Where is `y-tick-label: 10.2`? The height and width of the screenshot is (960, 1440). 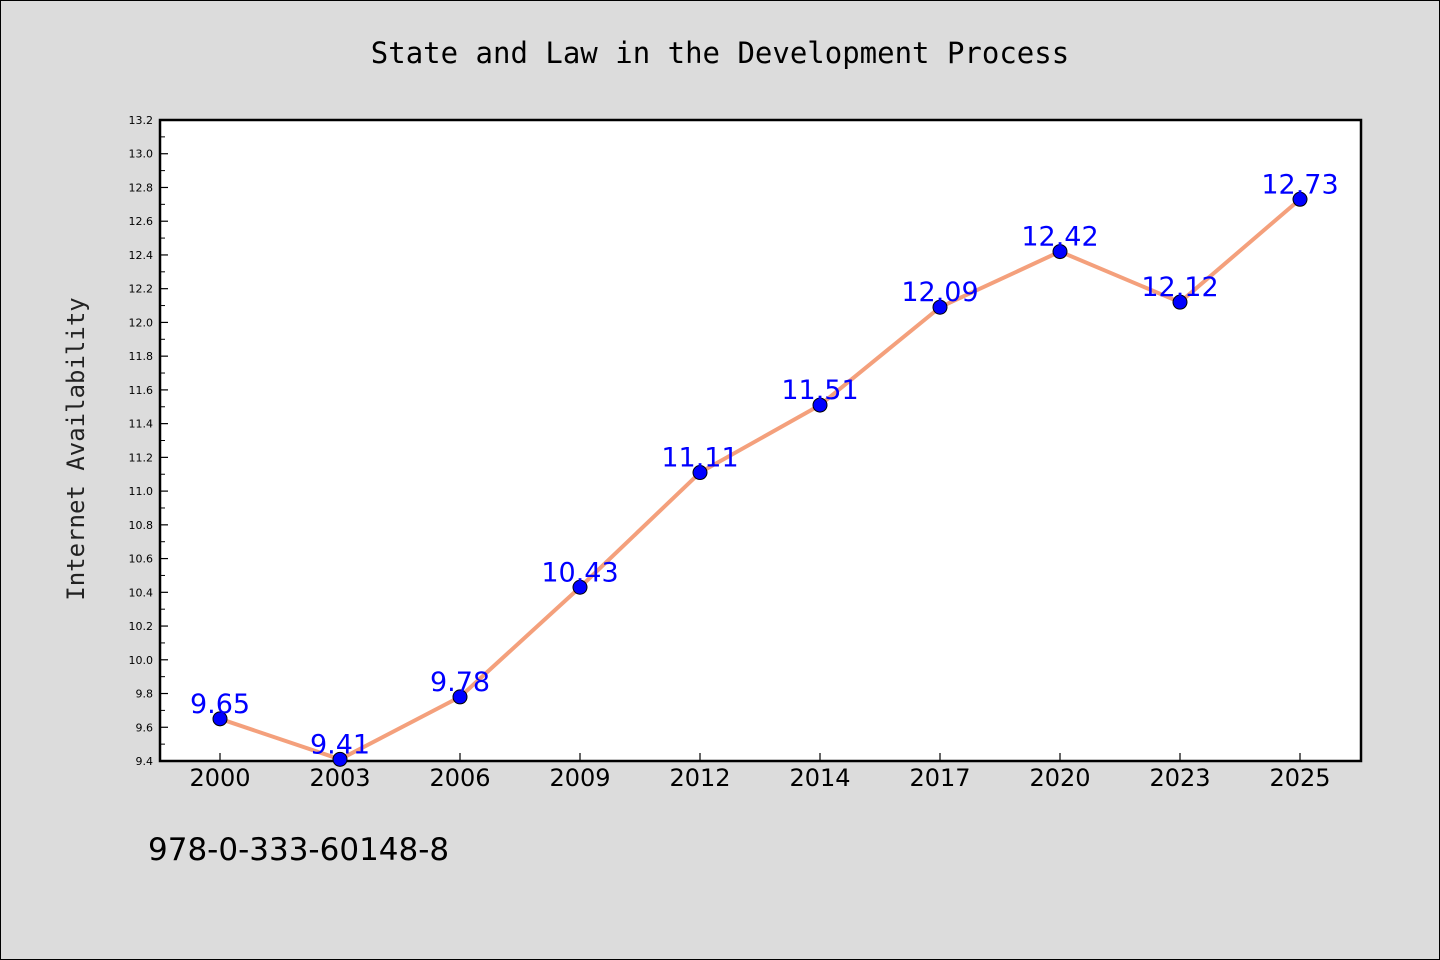
y-tick-label: 10.2 is located at coordinates (141, 626).